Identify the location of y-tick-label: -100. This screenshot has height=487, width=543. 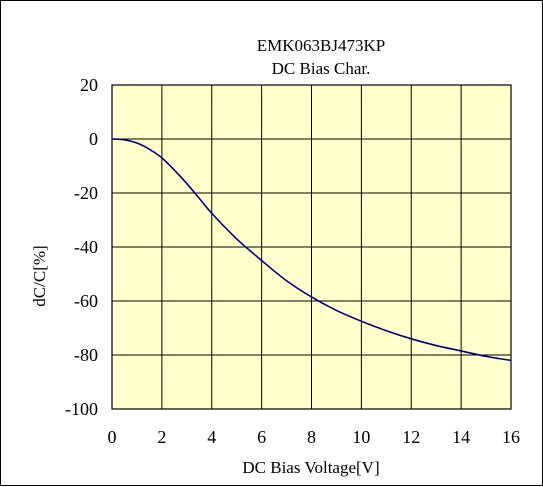
(81, 409).